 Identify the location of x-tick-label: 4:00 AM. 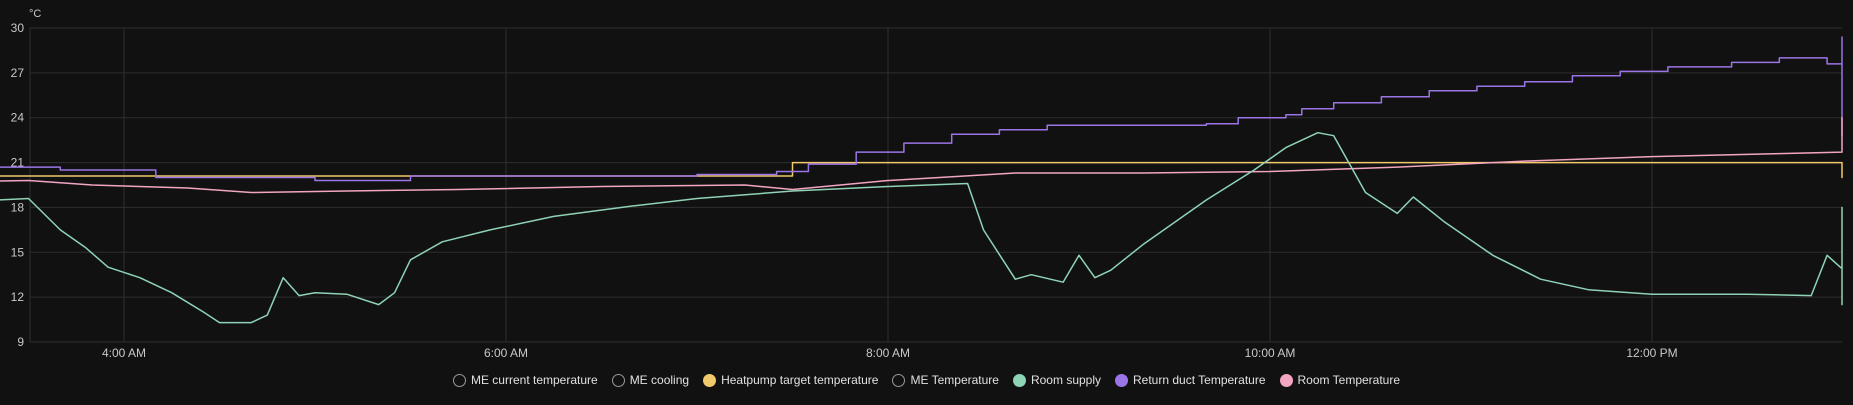
(124, 353).